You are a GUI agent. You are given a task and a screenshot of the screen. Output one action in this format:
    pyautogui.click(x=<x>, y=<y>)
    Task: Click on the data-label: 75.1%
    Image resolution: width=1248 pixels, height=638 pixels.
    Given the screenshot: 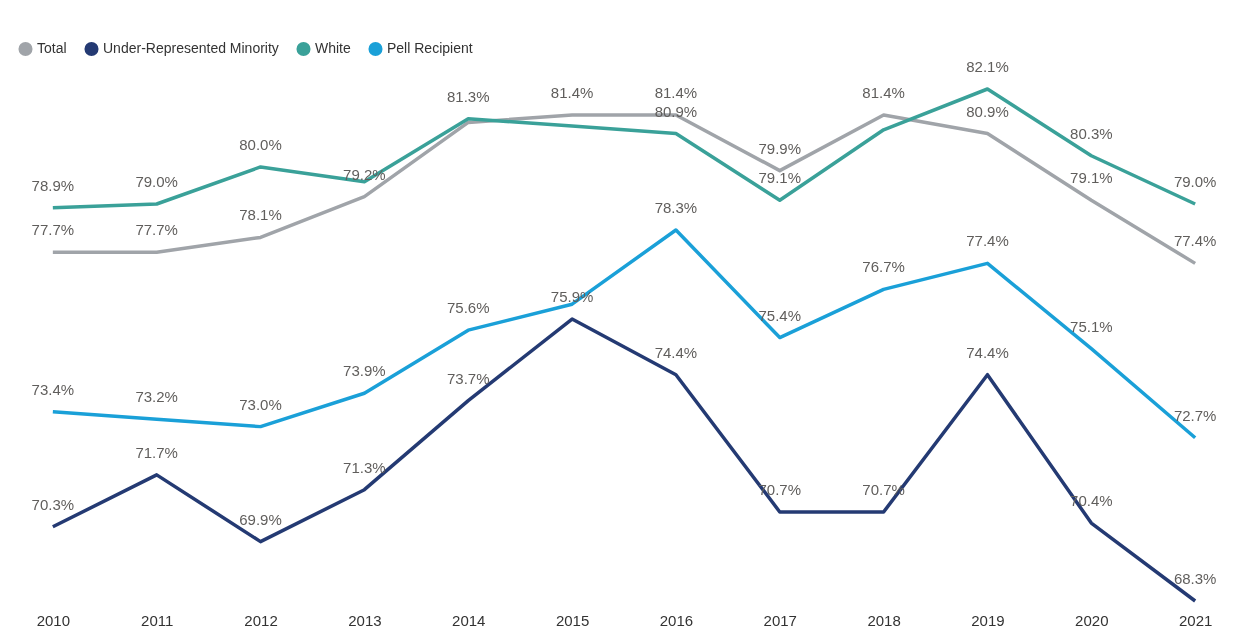 What is the action you would take?
    pyautogui.click(x=1091, y=326)
    